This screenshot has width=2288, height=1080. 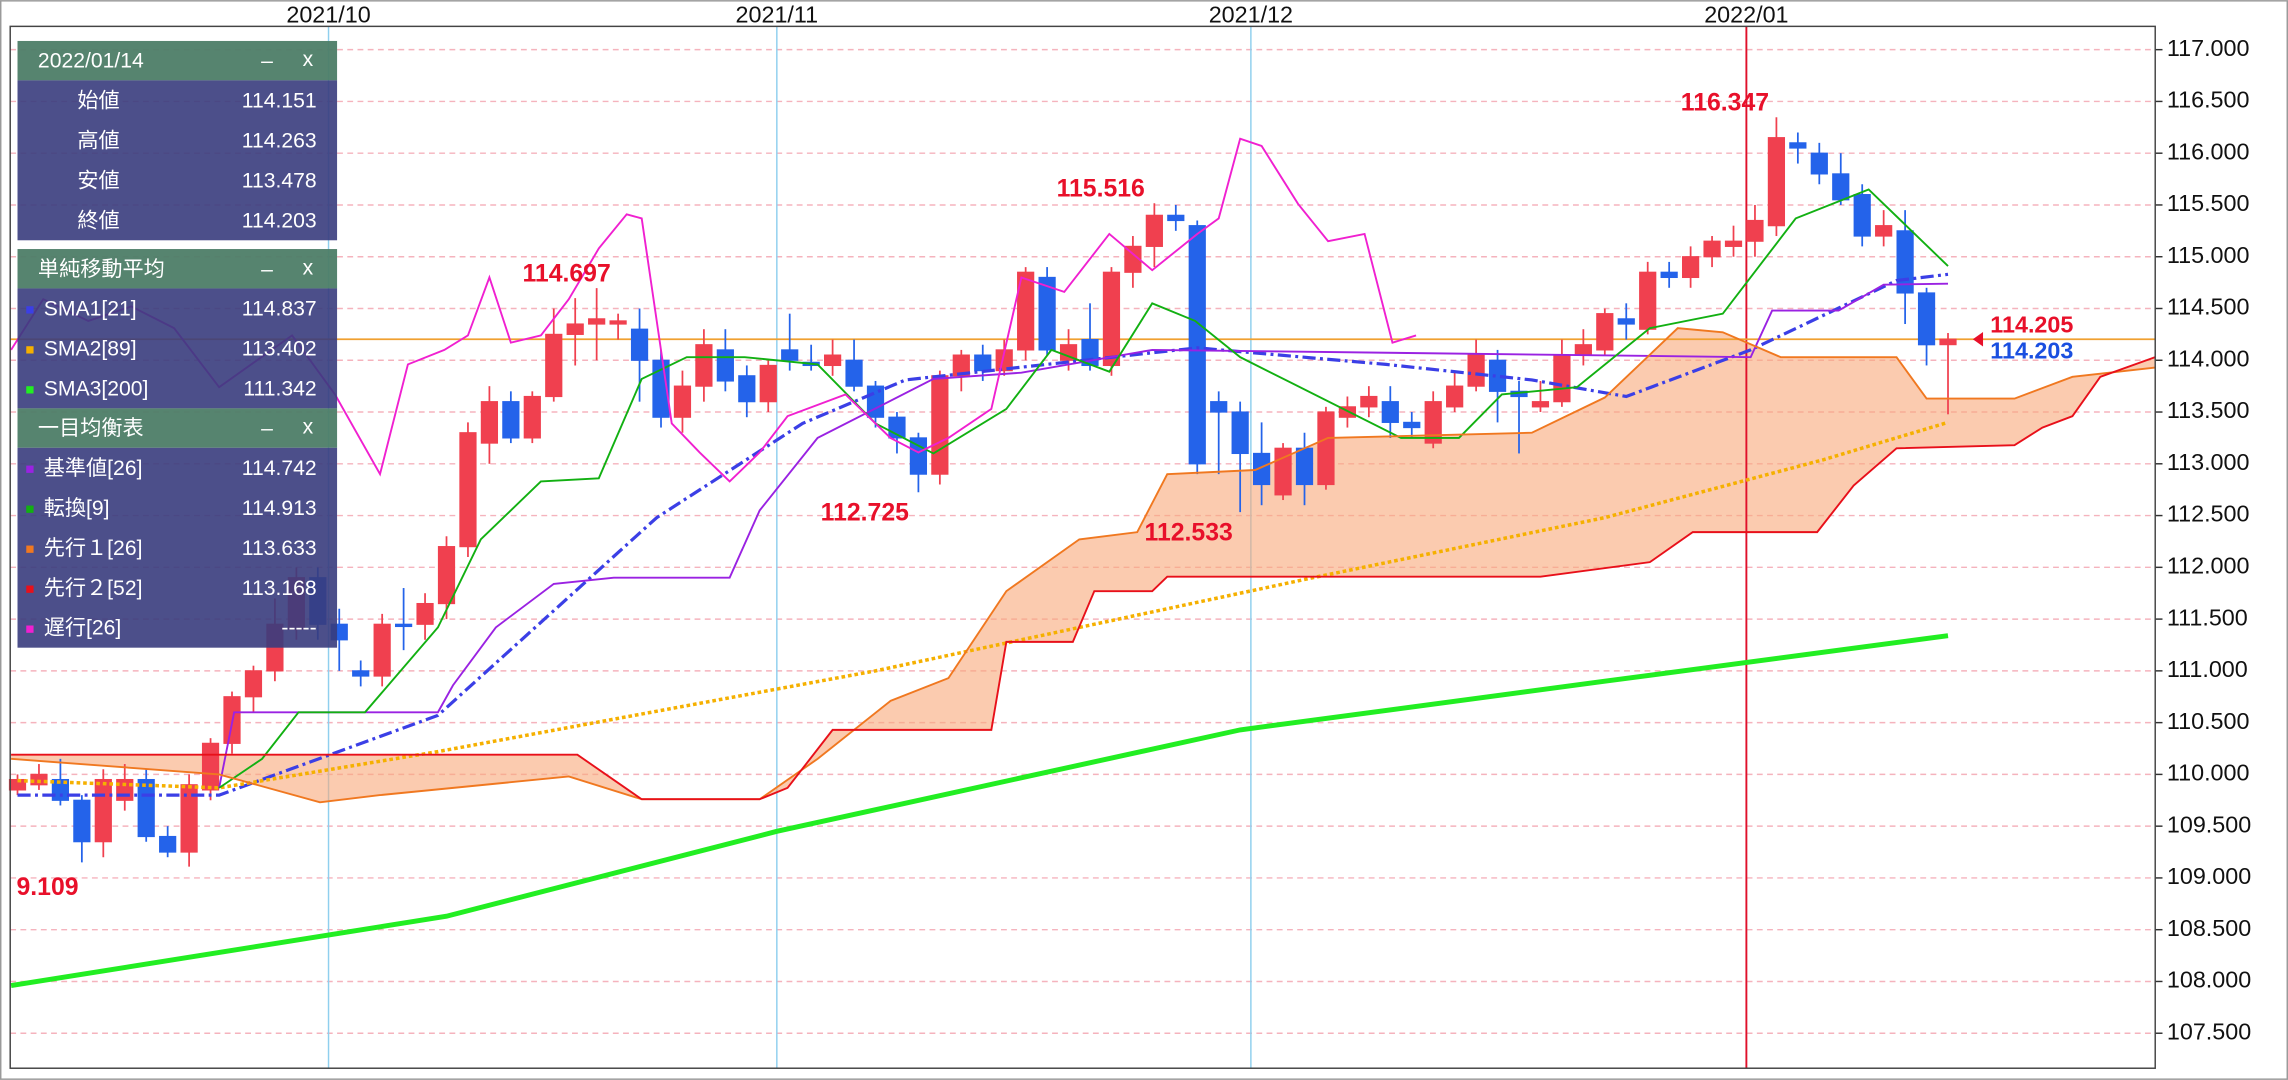 What do you see at coordinates (777, 14) in the screenshot?
I see `x-tick-label: 2021/11` at bounding box center [777, 14].